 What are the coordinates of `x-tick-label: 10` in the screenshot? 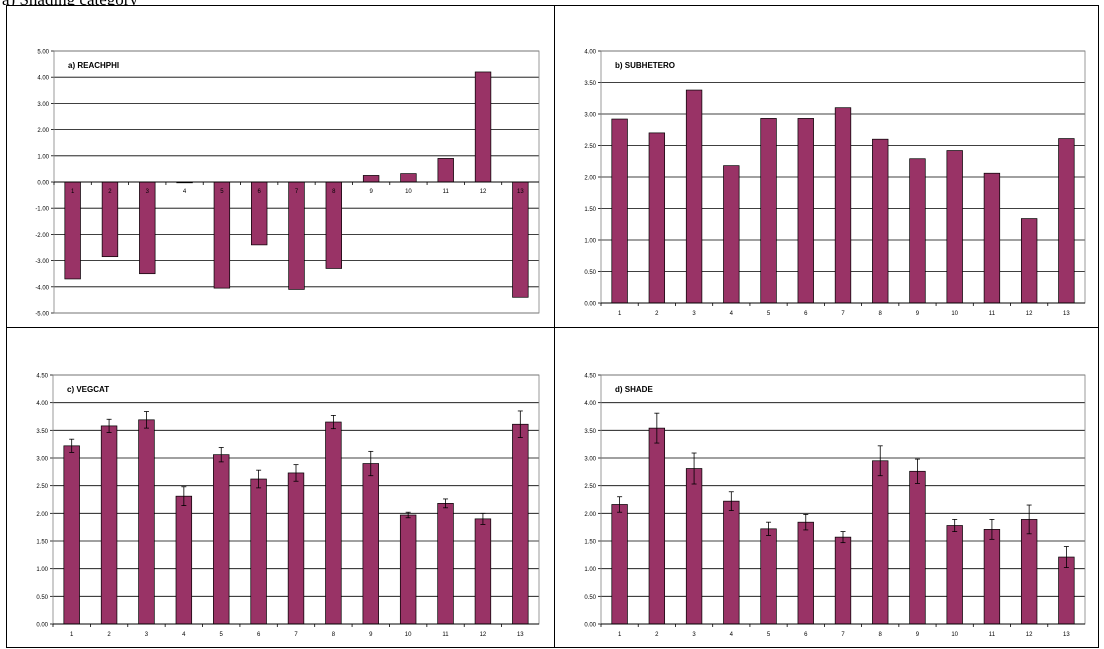 It's located at (408, 635).